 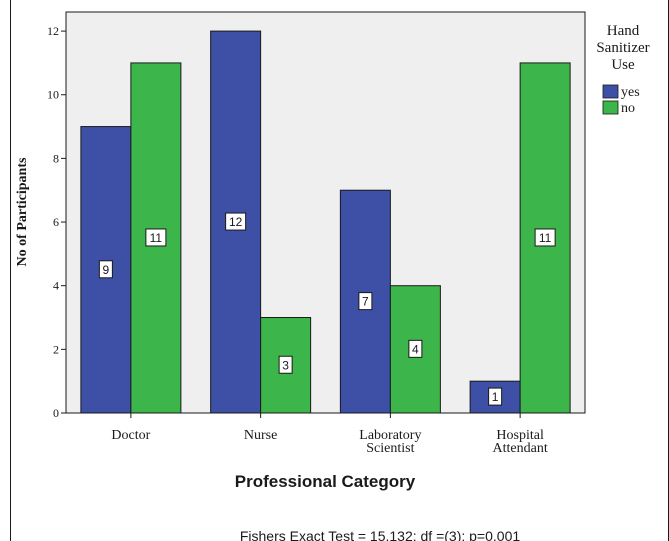 I want to click on data-label: 7, so click(x=365, y=302).